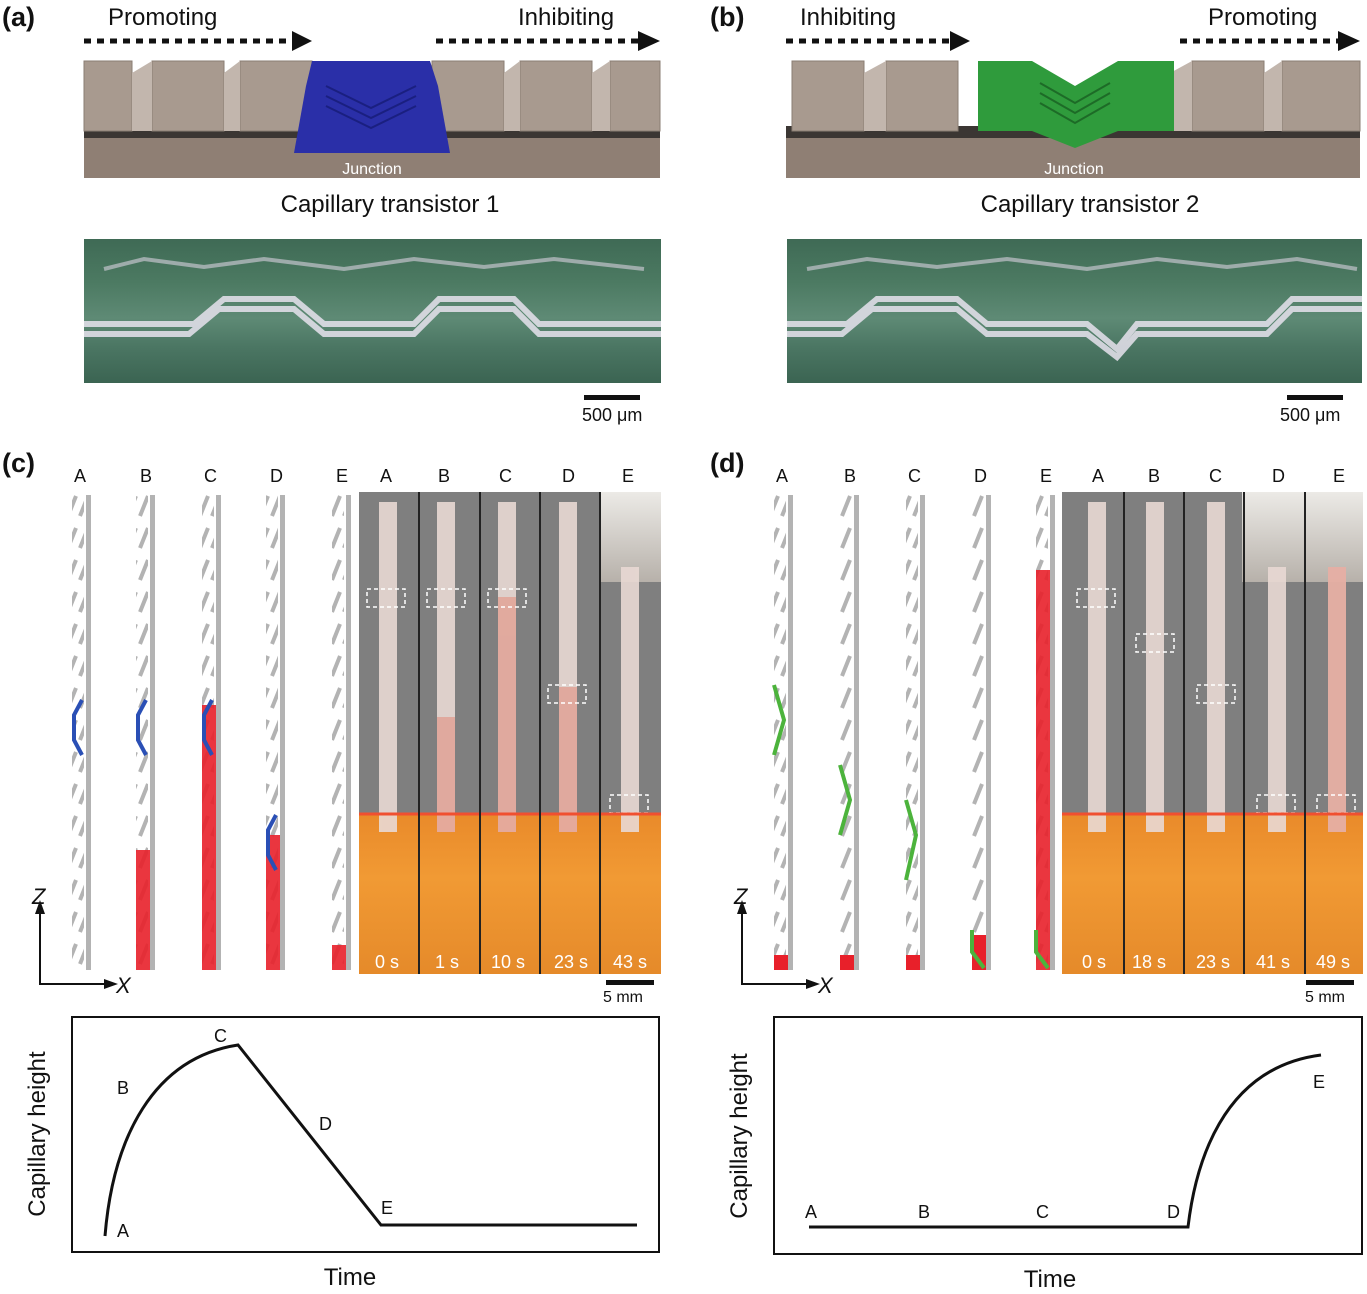 This screenshot has width=1367, height=1294. I want to click on time-label: 49 s, so click(1333, 962).